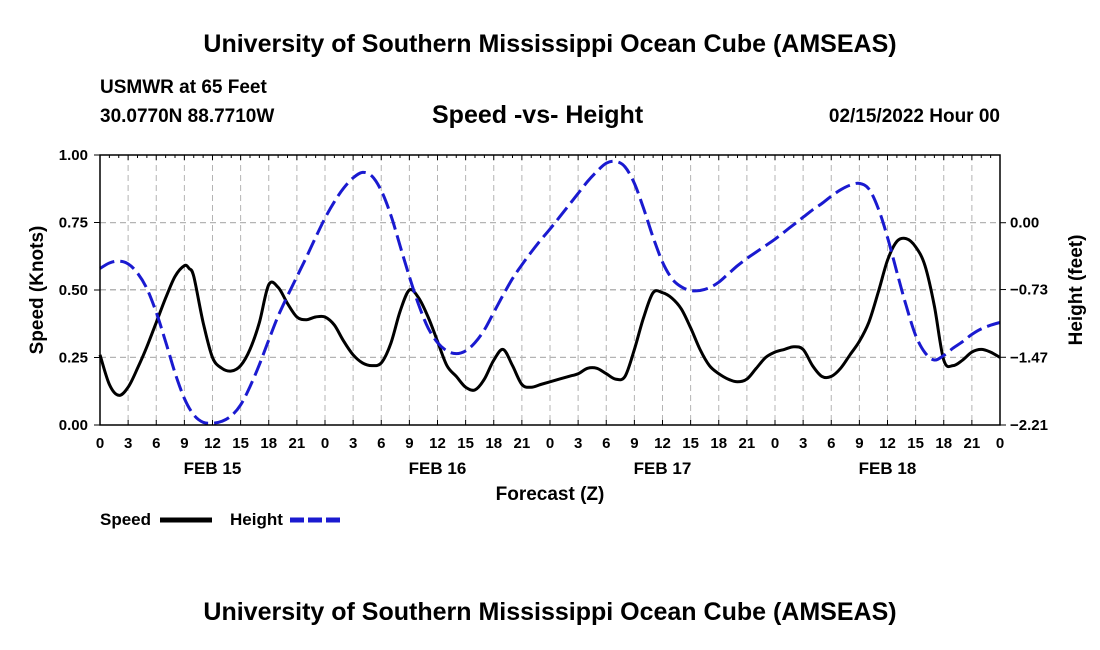 The height and width of the screenshot is (650, 1100). I want to click on y-left-tick-label: 0.50, so click(73, 290).